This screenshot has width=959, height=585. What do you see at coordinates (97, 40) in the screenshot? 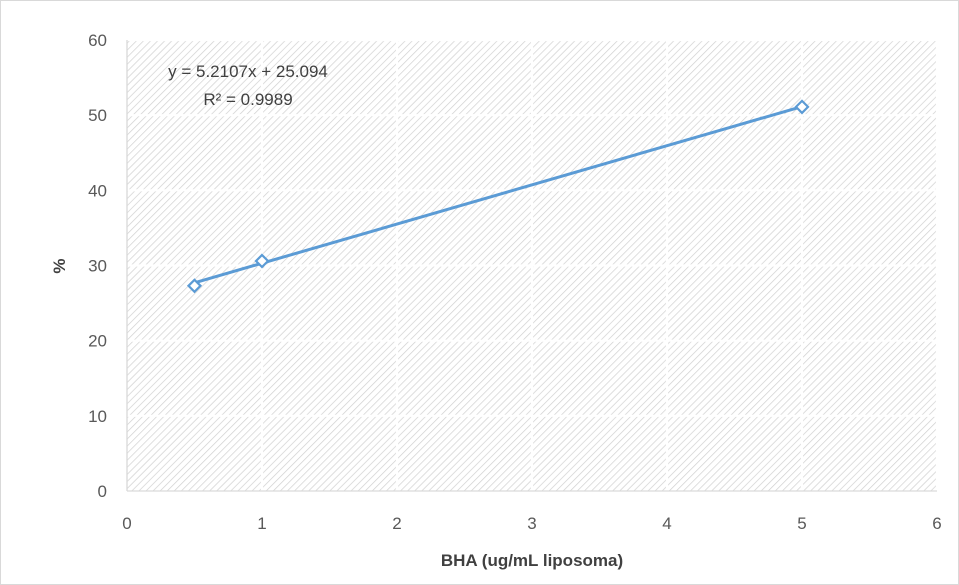
I see `y-tick-label-60: 60` at bounding box center [97, 40].